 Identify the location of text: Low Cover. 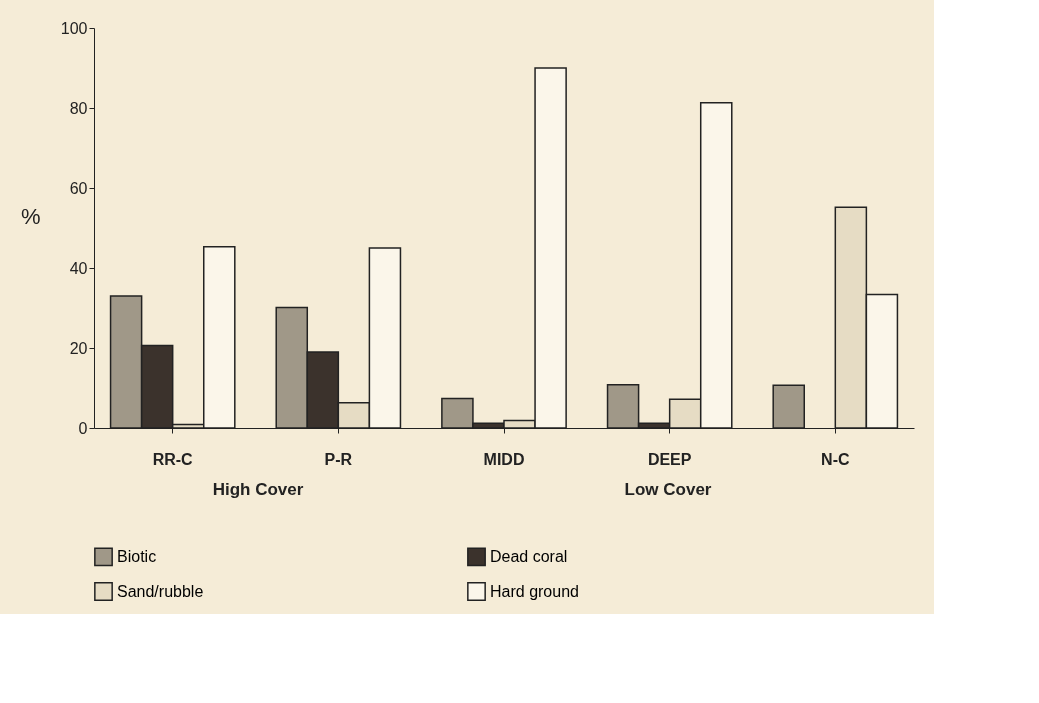
(668, 489).